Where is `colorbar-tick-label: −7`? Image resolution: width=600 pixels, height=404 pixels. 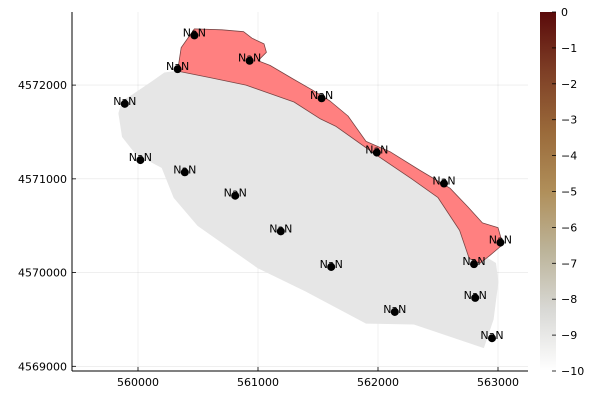
colorbar-tick-label: −7 is located at coordinates (569, 263).